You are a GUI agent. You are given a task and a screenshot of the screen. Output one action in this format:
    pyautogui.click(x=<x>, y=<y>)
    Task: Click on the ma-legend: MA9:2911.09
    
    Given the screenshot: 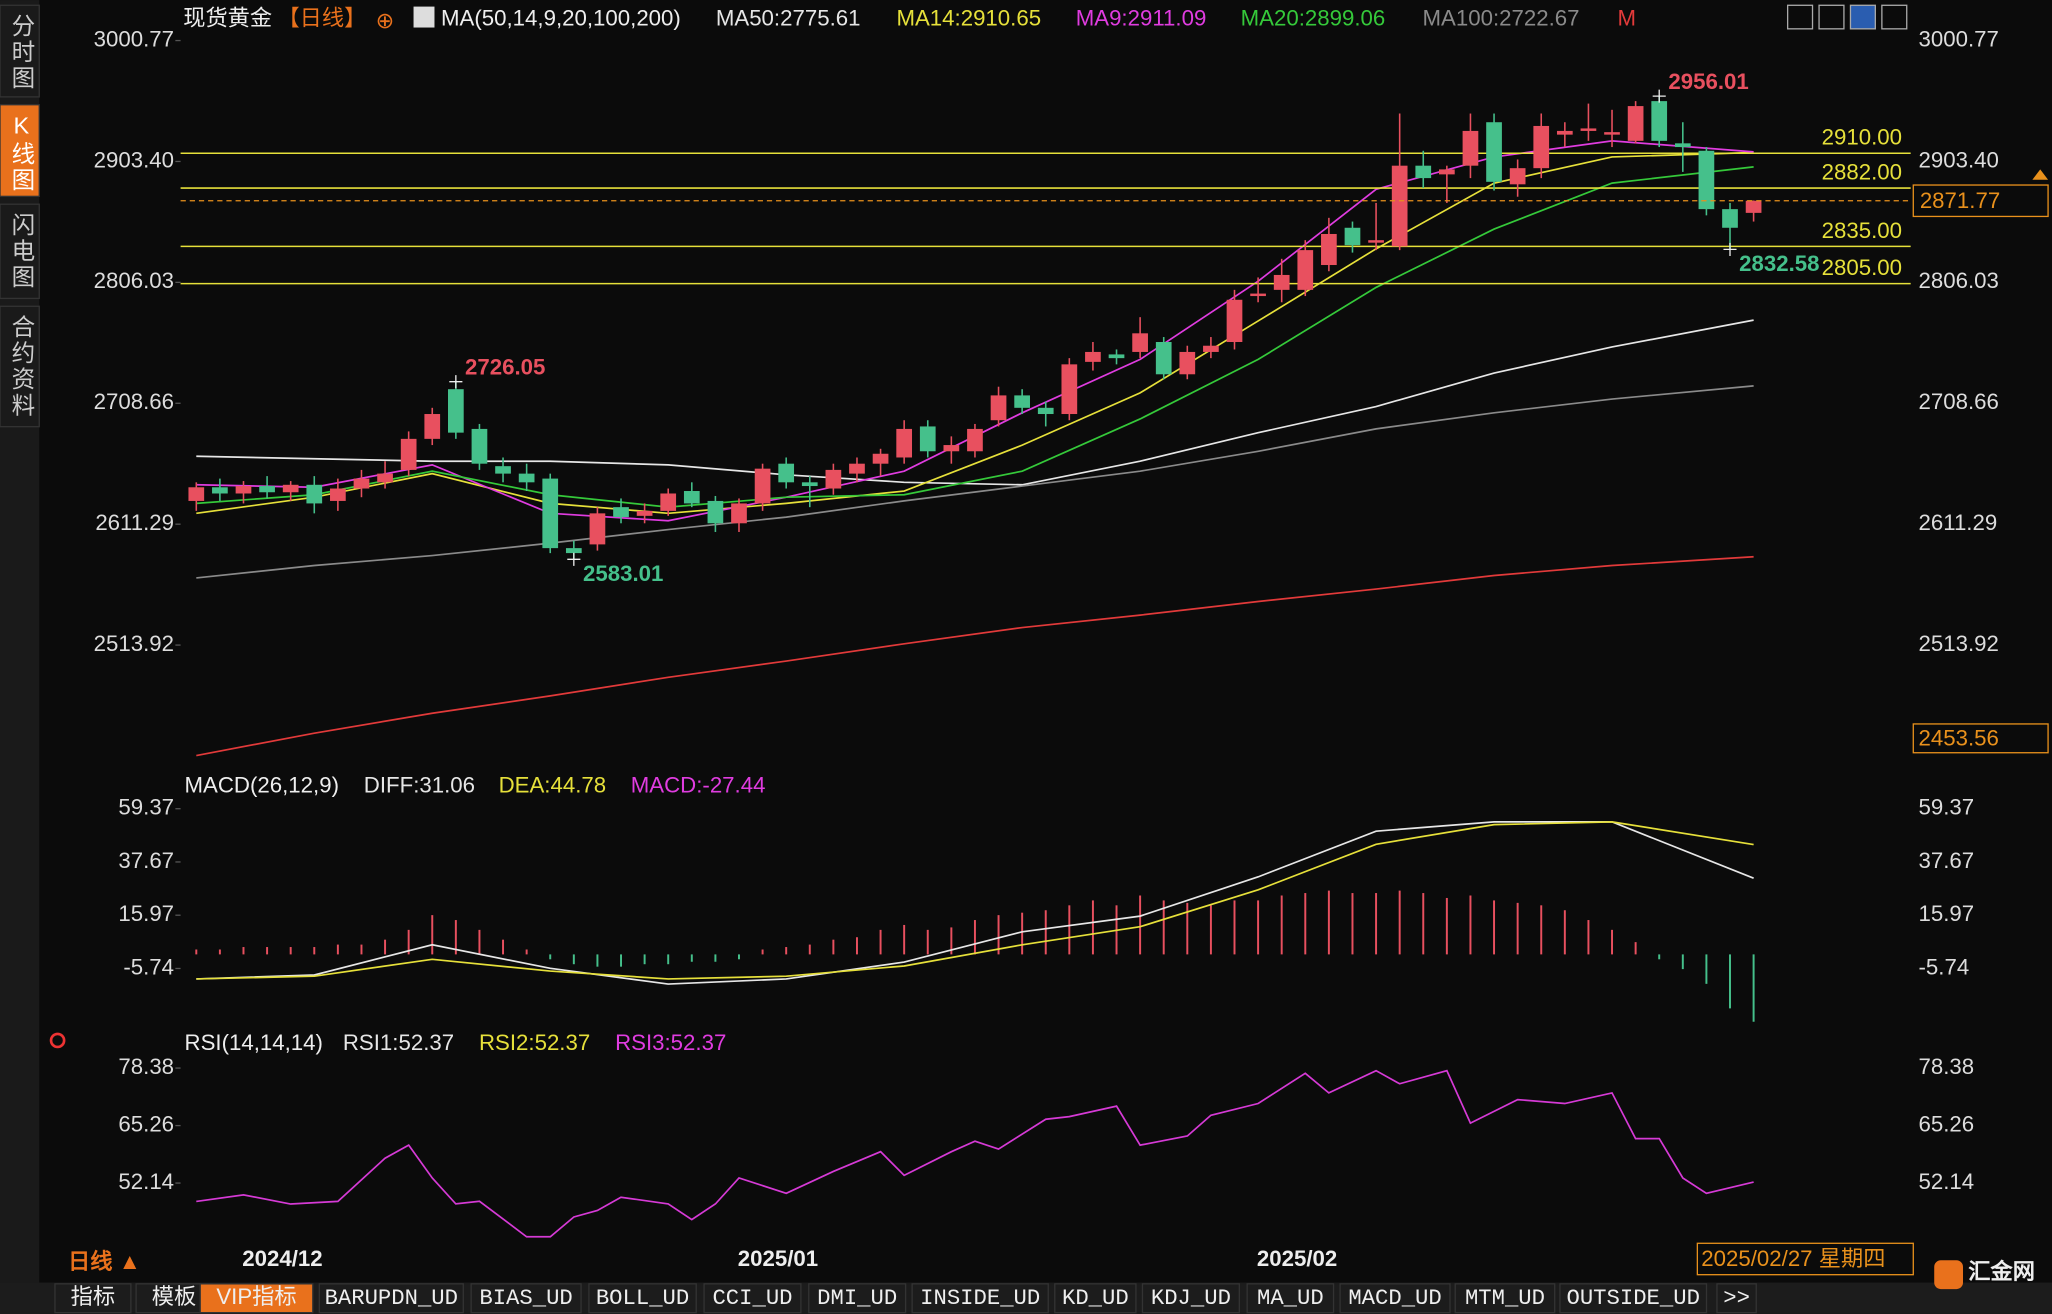 What is the action you would take?
    pyautogui.click(x=1141, y=18)
    